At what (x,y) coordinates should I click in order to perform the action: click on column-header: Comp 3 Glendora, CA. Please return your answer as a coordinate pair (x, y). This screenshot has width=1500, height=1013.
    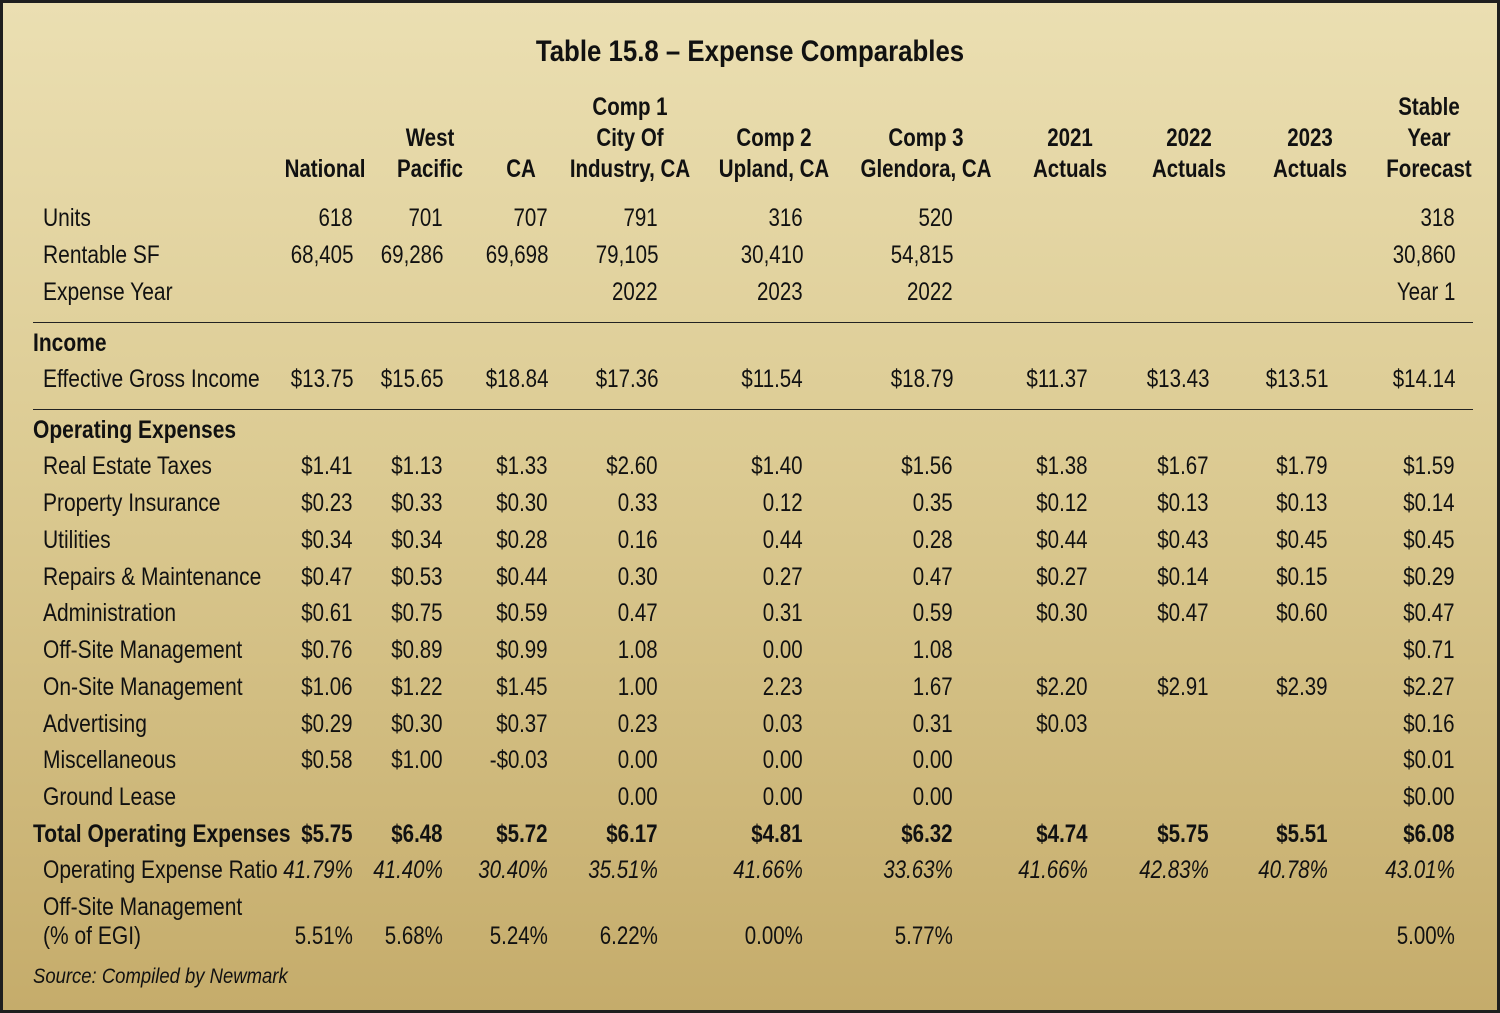
    Looking at the image, I should click on (926, 154).